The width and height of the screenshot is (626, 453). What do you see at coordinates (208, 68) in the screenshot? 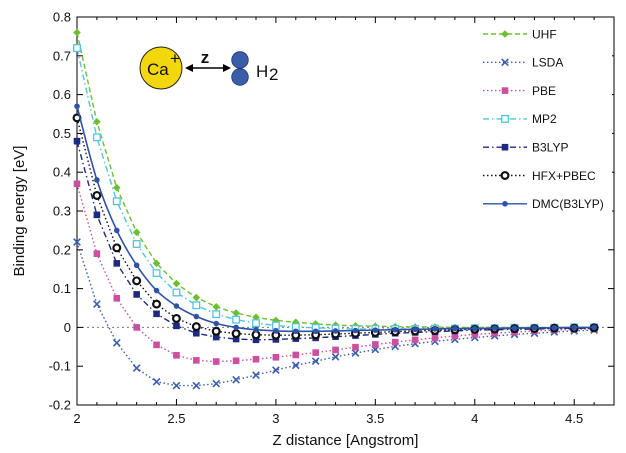
I see `molecule-inset: Ca+ z H 2` at bounding box center [208, 68].